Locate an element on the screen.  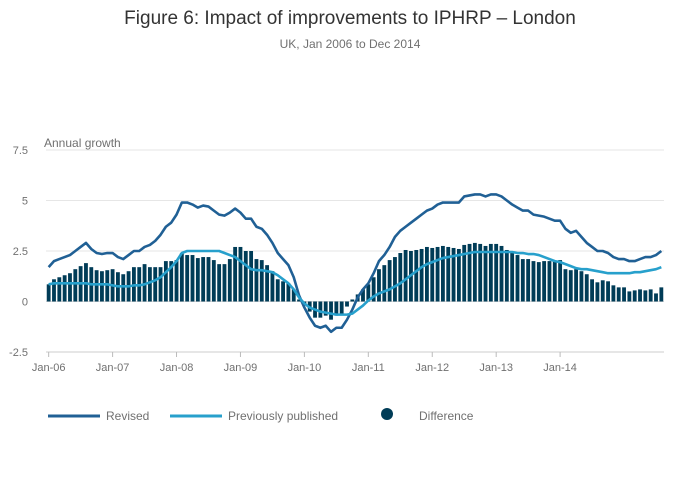
legend-revised: Revised is located at coordinates (98, 416).